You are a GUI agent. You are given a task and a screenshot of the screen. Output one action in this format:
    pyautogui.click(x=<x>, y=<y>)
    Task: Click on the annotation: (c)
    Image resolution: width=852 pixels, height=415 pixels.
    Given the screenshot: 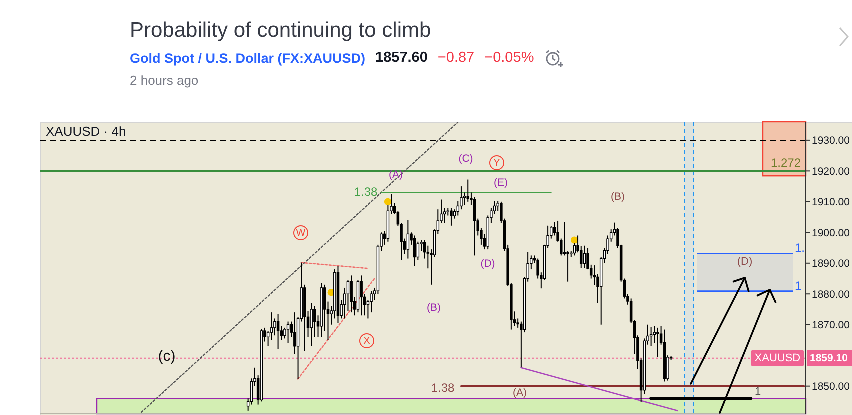 What is the action you would take?
    pyautogui.click(x=167, y=356)
    